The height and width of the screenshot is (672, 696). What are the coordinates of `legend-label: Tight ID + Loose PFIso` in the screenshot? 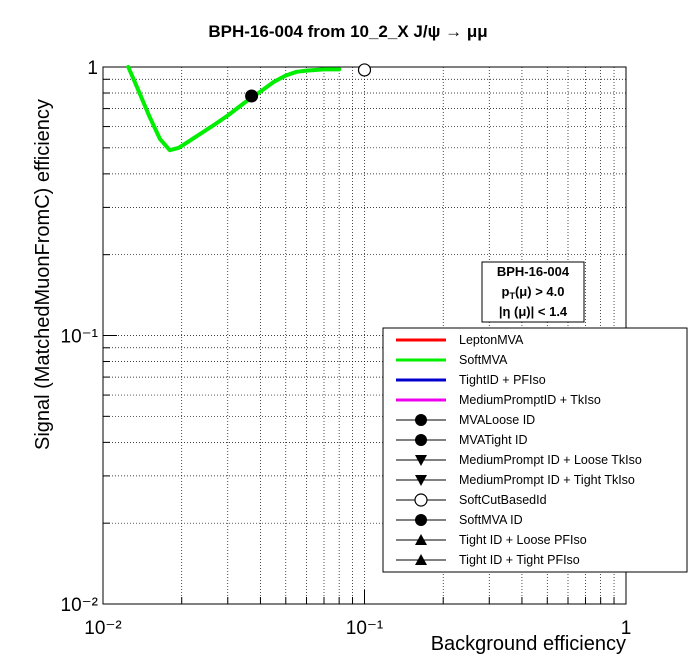 It's located at (523, 540).